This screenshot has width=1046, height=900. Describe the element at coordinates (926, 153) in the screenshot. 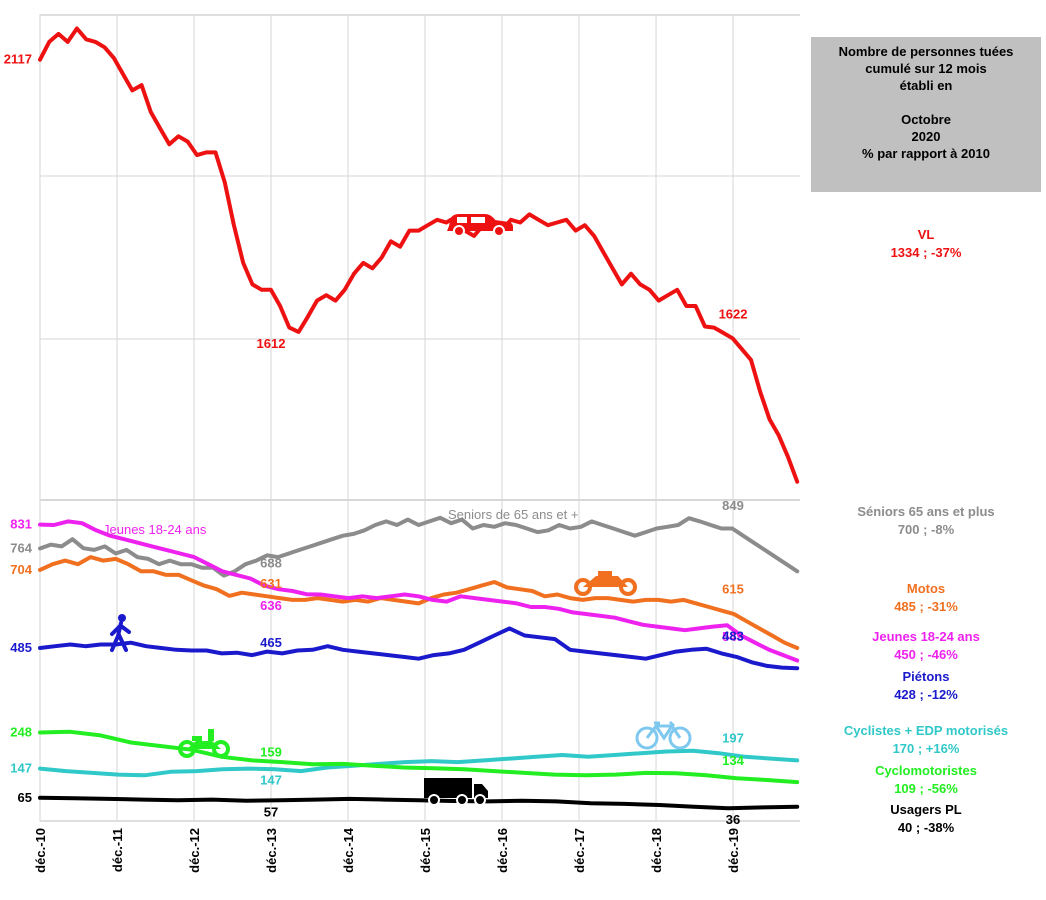

I see `info-line: % par rapport à 2010` at that location.